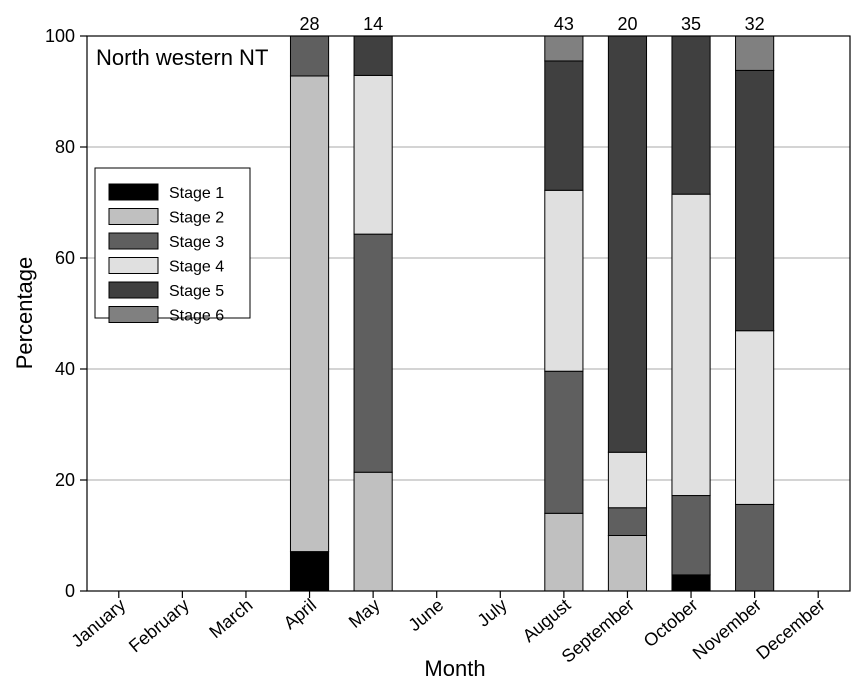  Describe the element at coordinates (196, 291) in the screenshot. I see `legend-label-stage-5: Stage 5` at that location.